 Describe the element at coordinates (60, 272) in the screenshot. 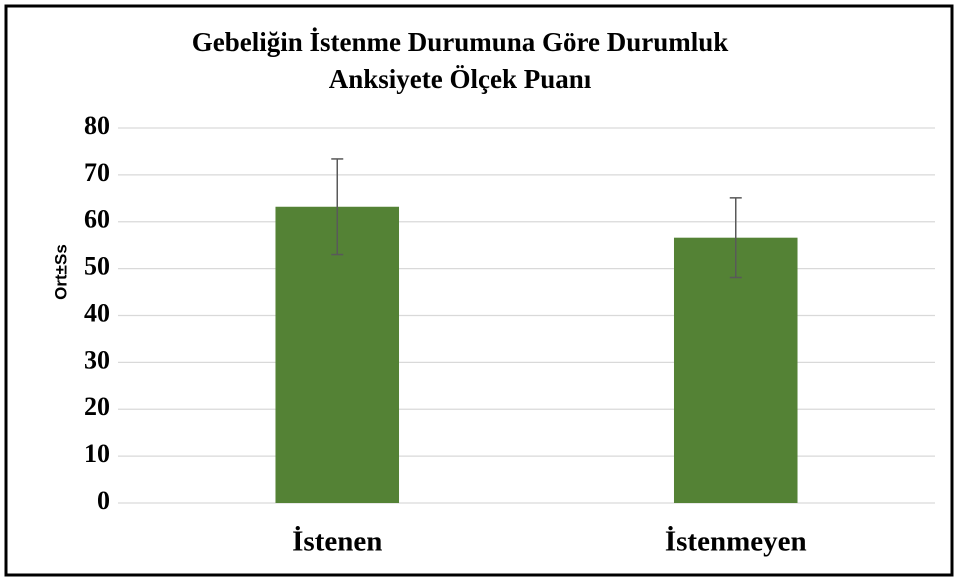

I see `y-axis-label: Ort±Ss` at that location.